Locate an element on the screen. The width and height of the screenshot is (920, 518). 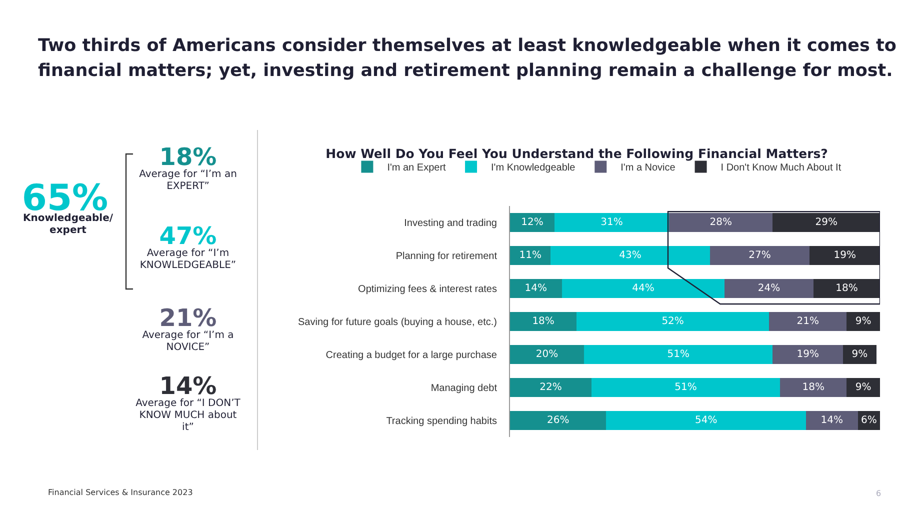
data-label: 52% is located at coordinates (673, 321).